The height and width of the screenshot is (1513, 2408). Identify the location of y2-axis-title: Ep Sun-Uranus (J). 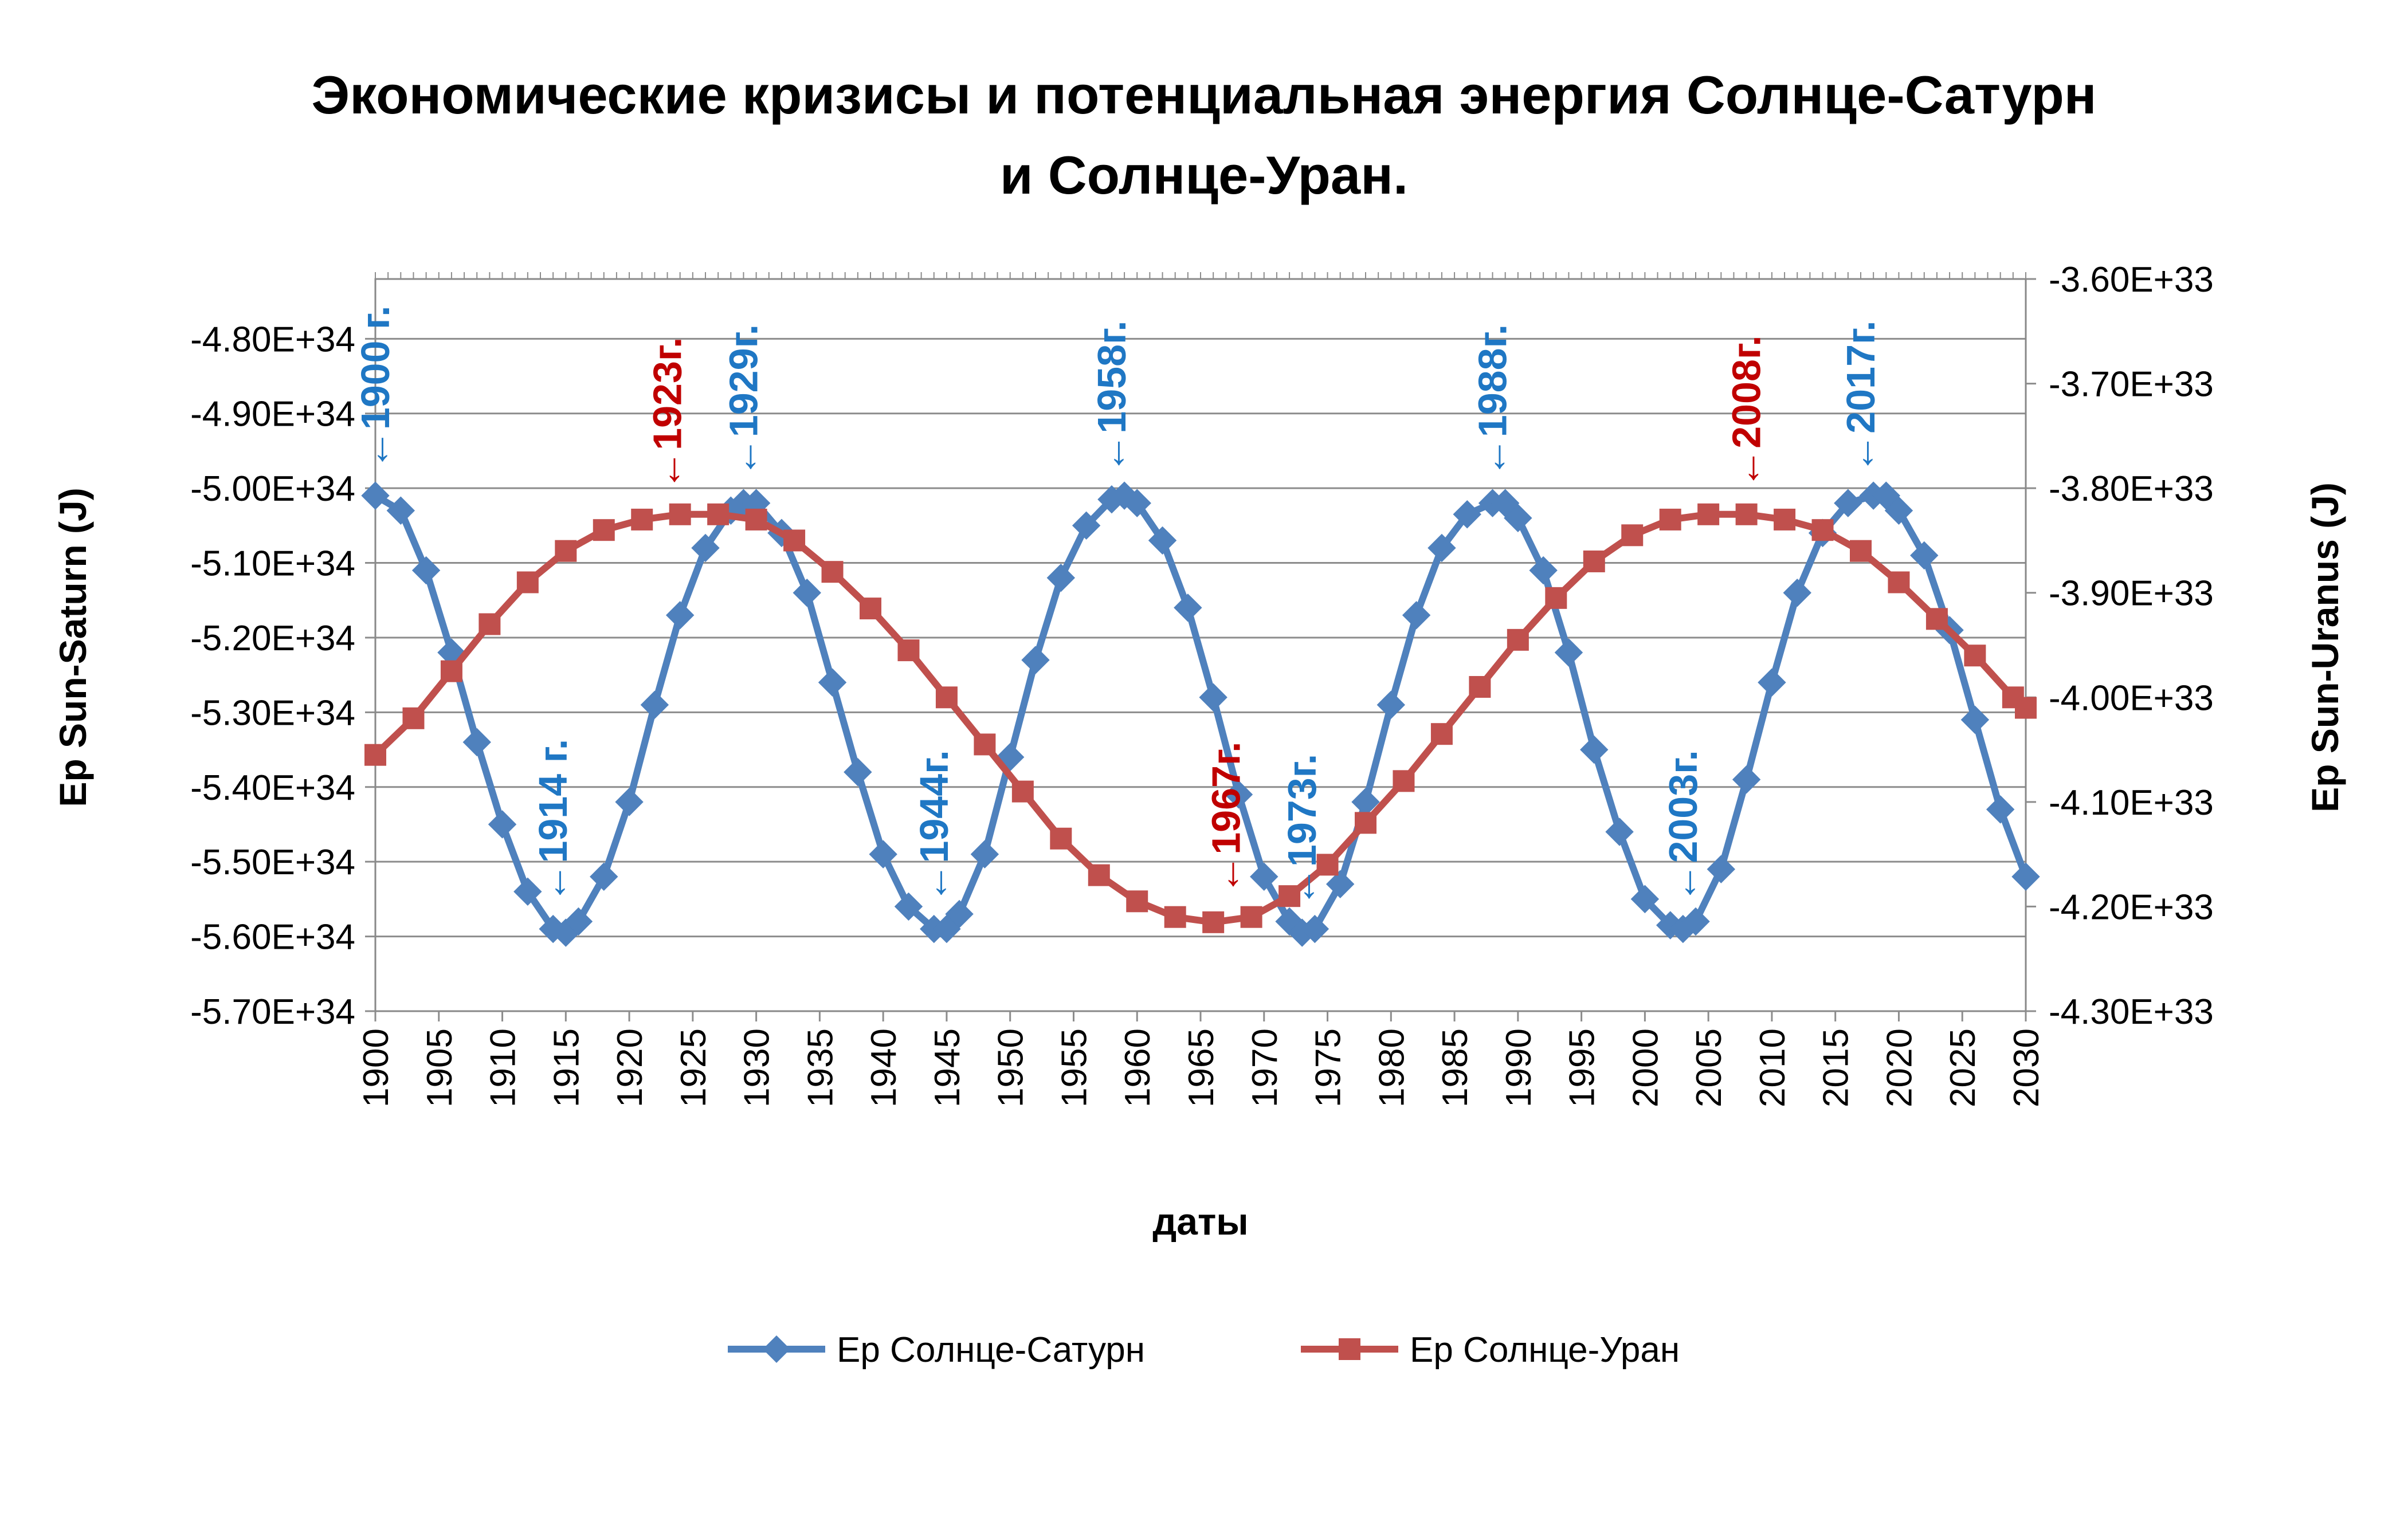
(2325, 647).